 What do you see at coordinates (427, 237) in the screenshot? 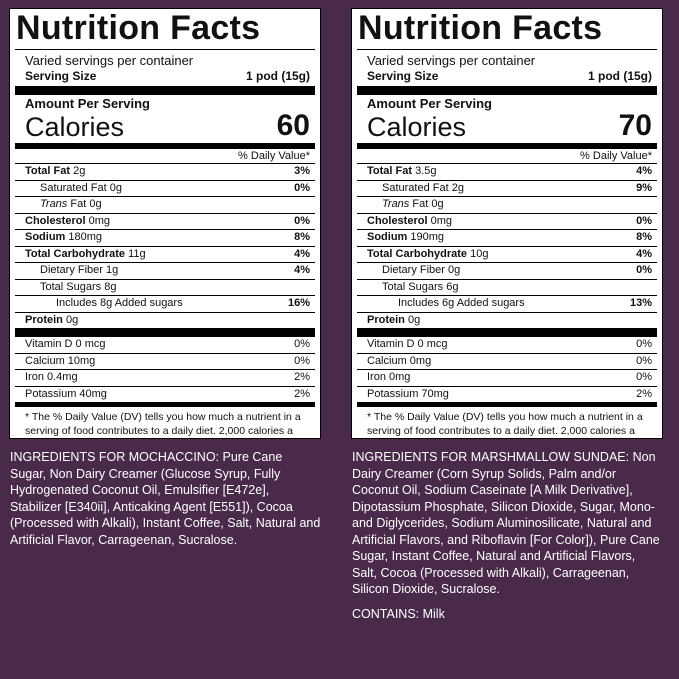
I see `nutrient-amount: 190mg` at bounding box center [427, 237].